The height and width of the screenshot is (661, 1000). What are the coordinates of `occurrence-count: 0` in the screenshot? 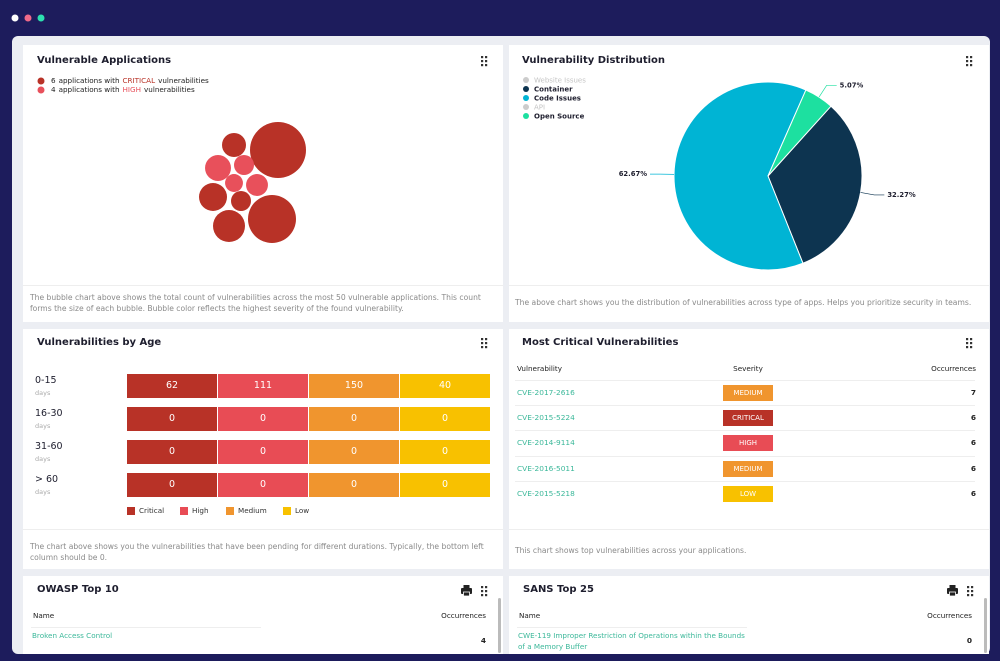 It's located at (969, 640).